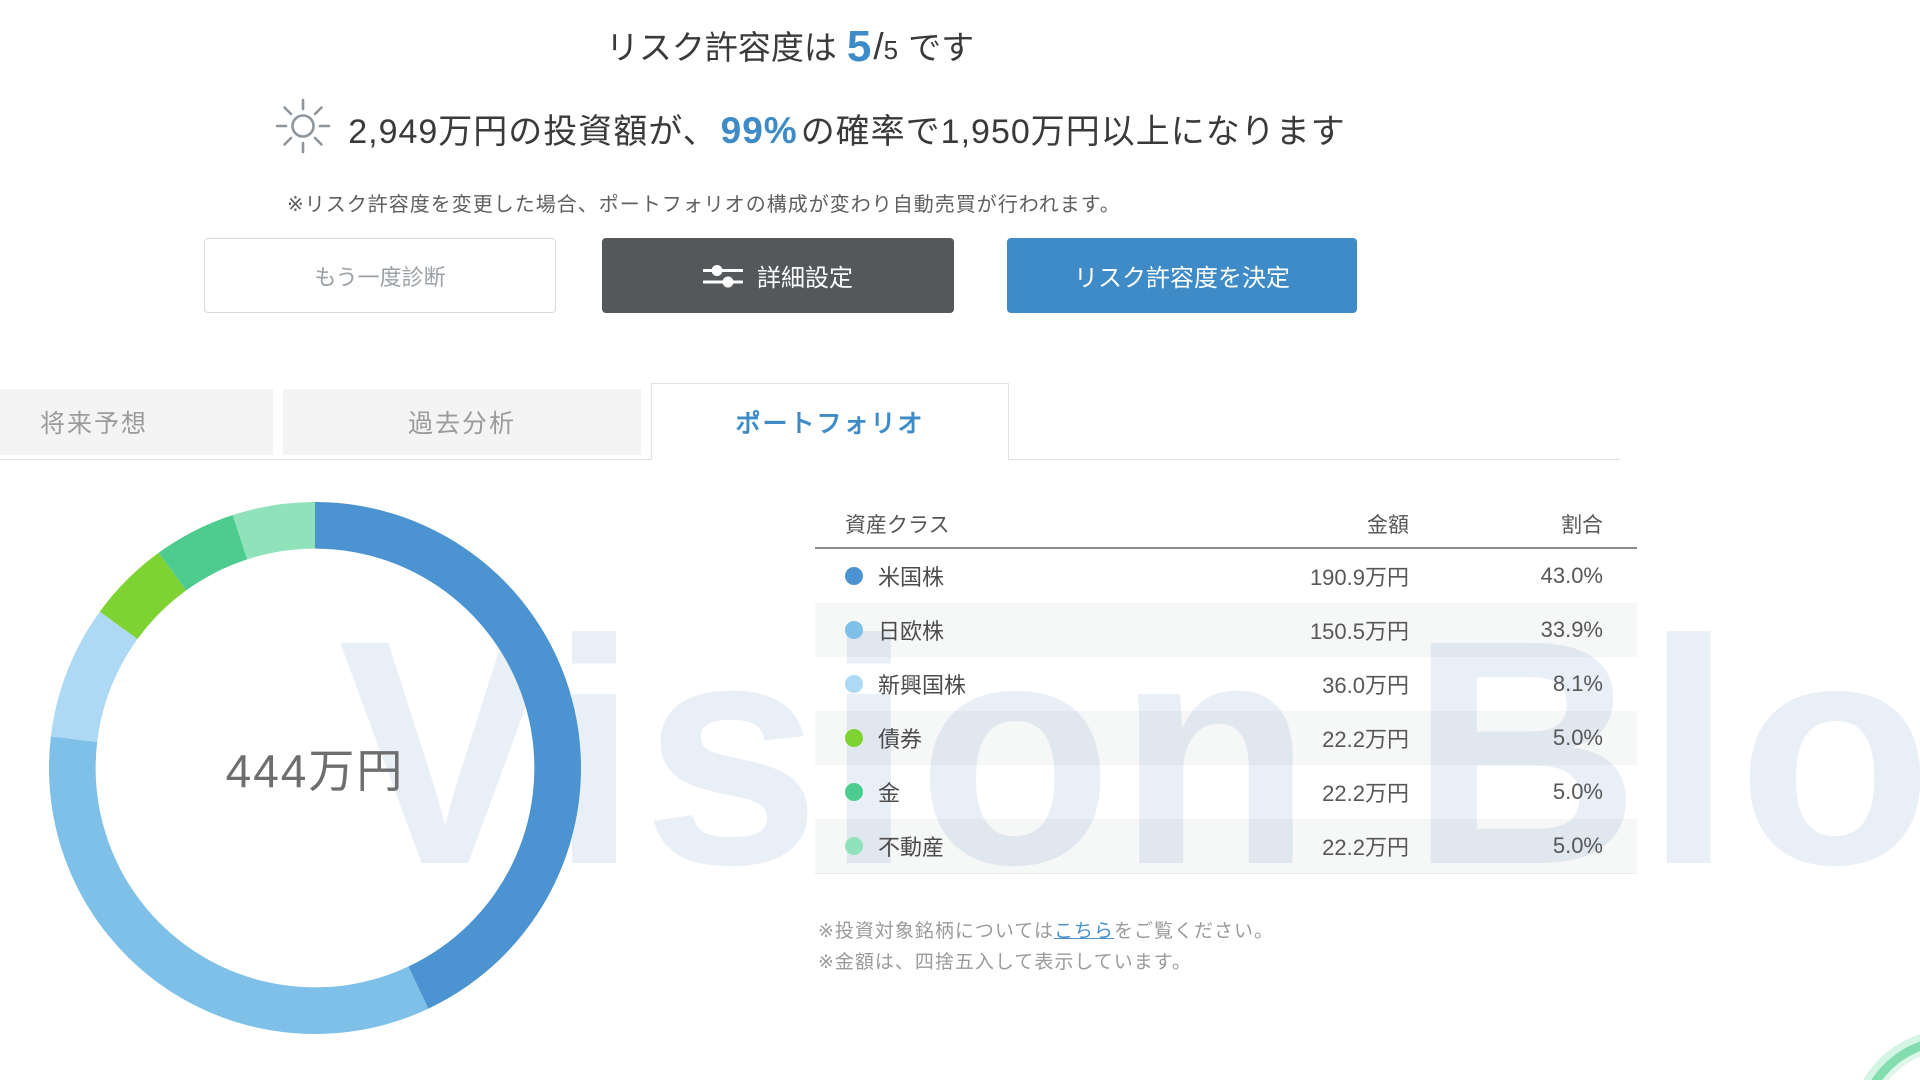 The height and width of the screenshot is (1080, 1920). I want to click on sliders-icon, so click(723, 276).